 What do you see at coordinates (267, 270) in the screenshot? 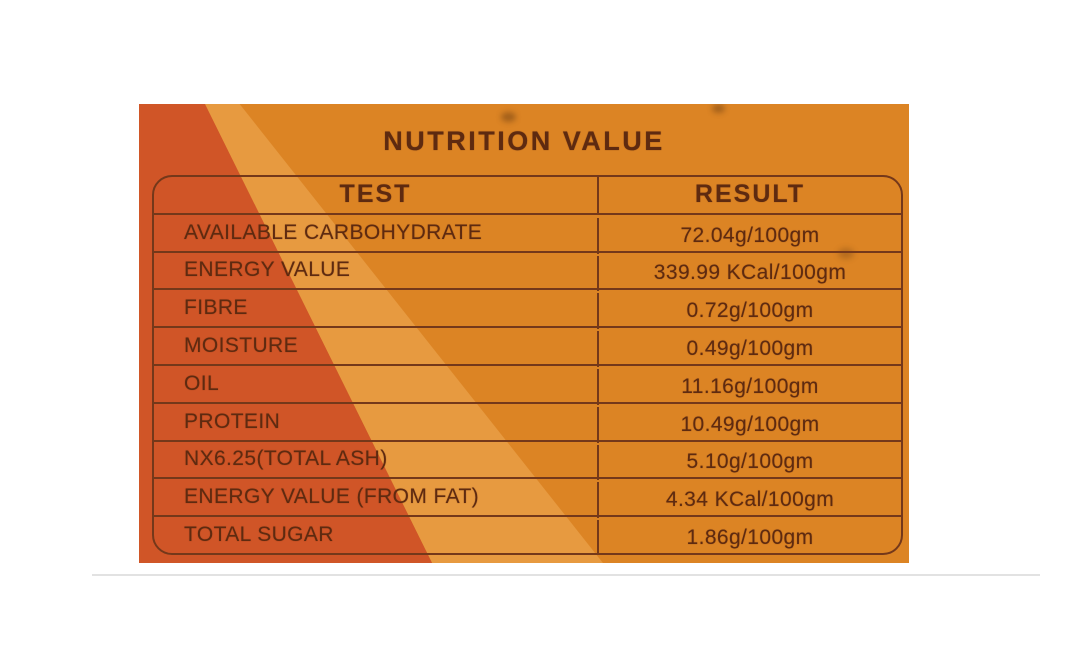
I see `test-cell: ENERGY VALUE` at bounding box center [267, 270].